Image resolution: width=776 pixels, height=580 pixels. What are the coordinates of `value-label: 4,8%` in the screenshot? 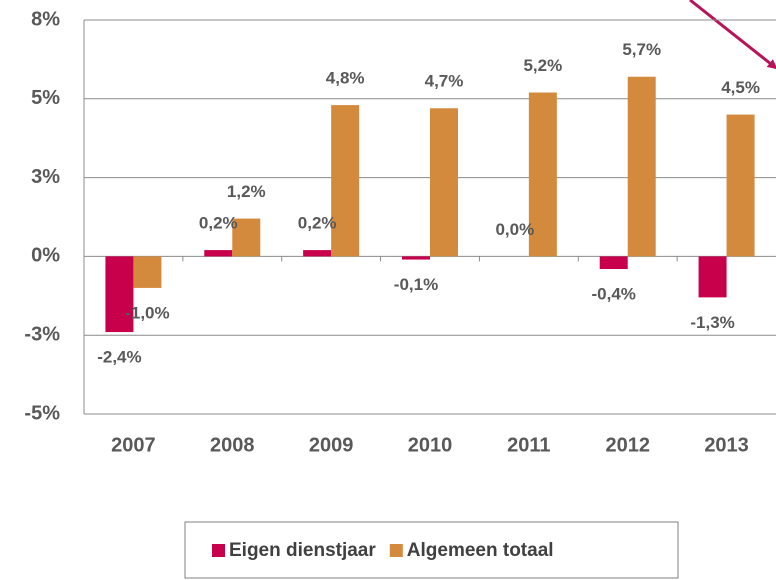 It's located at (345, 78).